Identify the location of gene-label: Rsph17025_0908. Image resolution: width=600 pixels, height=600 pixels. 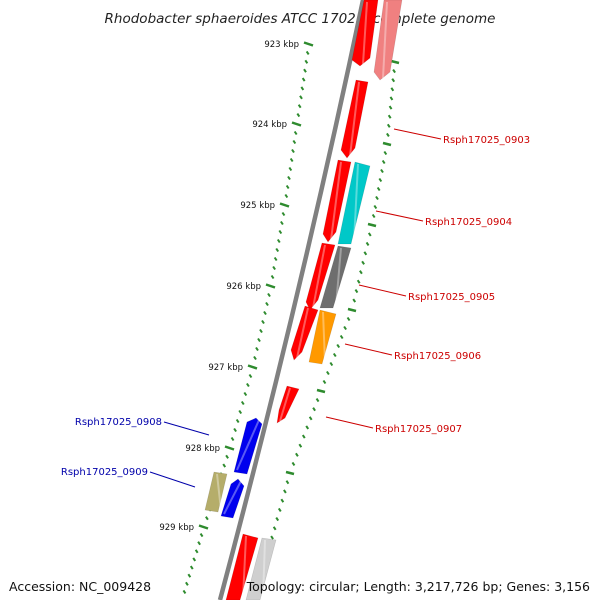
(118, 422).